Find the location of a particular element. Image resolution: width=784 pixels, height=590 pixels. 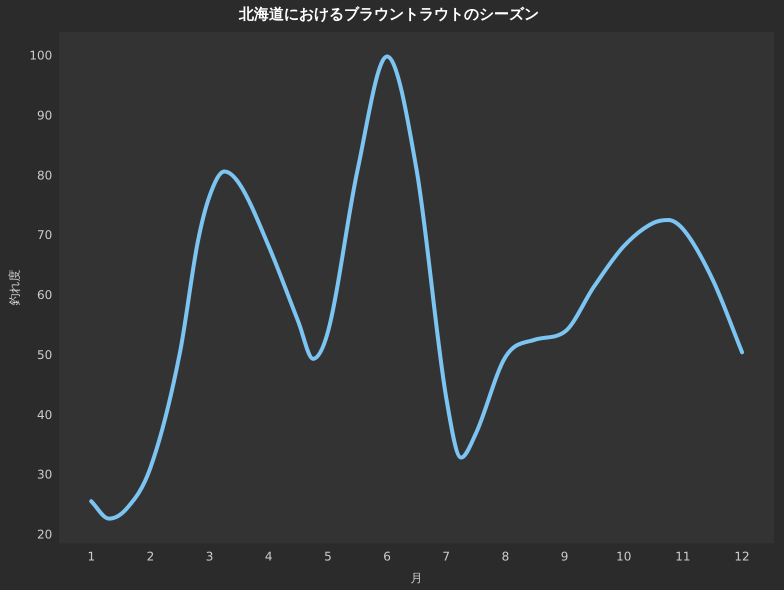

y-tick-label: 100 is located at coordinates (40, 55).